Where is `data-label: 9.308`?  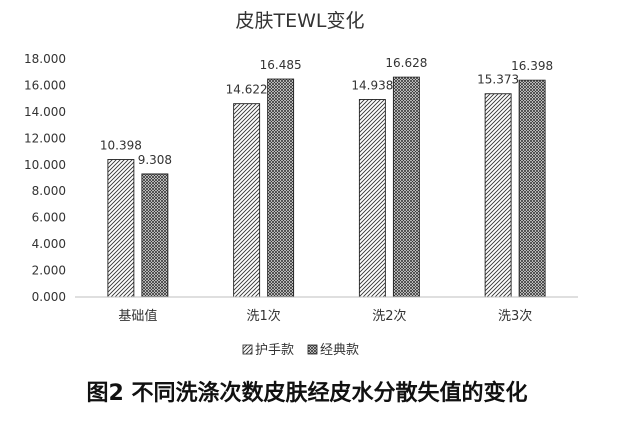 data-label: 9.308 is located at coordinates (155, 160).